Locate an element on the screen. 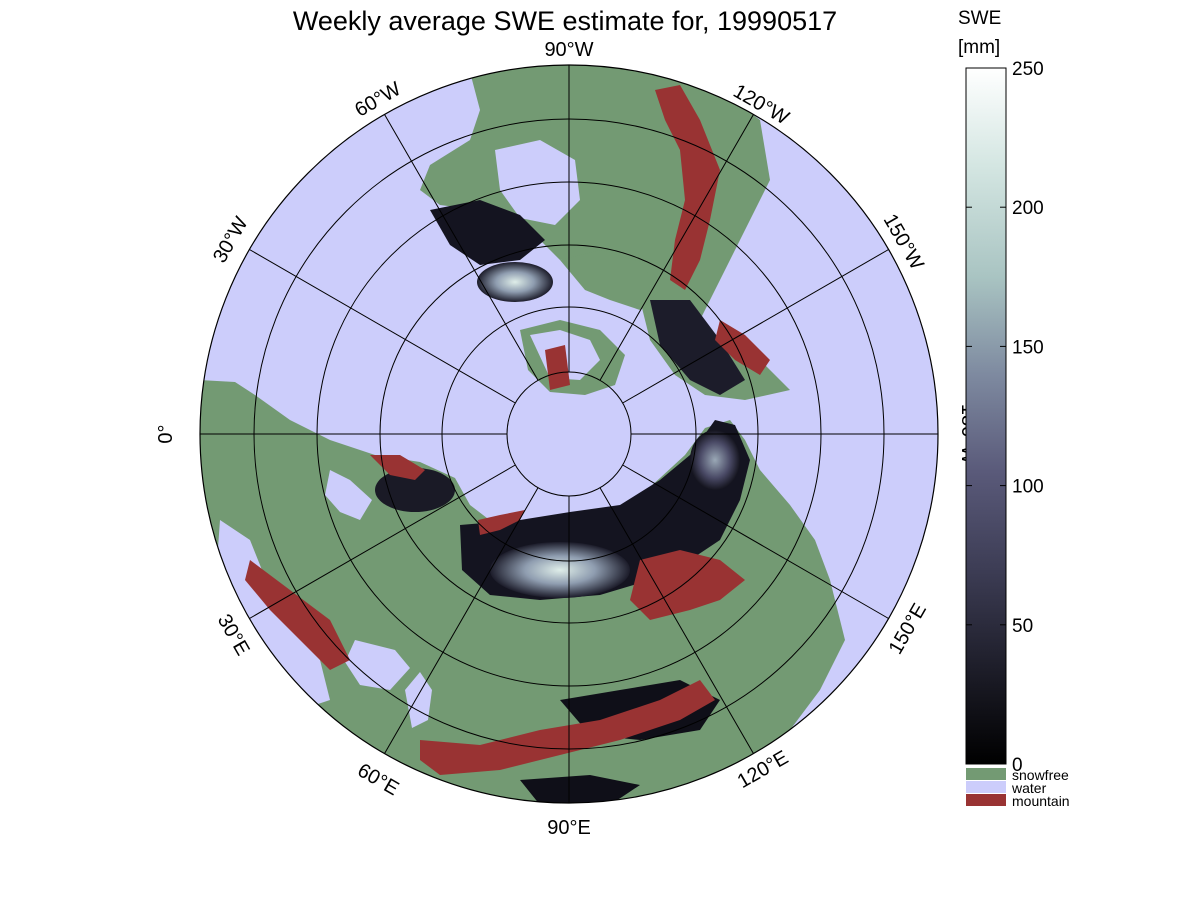 The width and height of the screenshot is (1201, 901). snow-canada is located at coordinates (487, 232).